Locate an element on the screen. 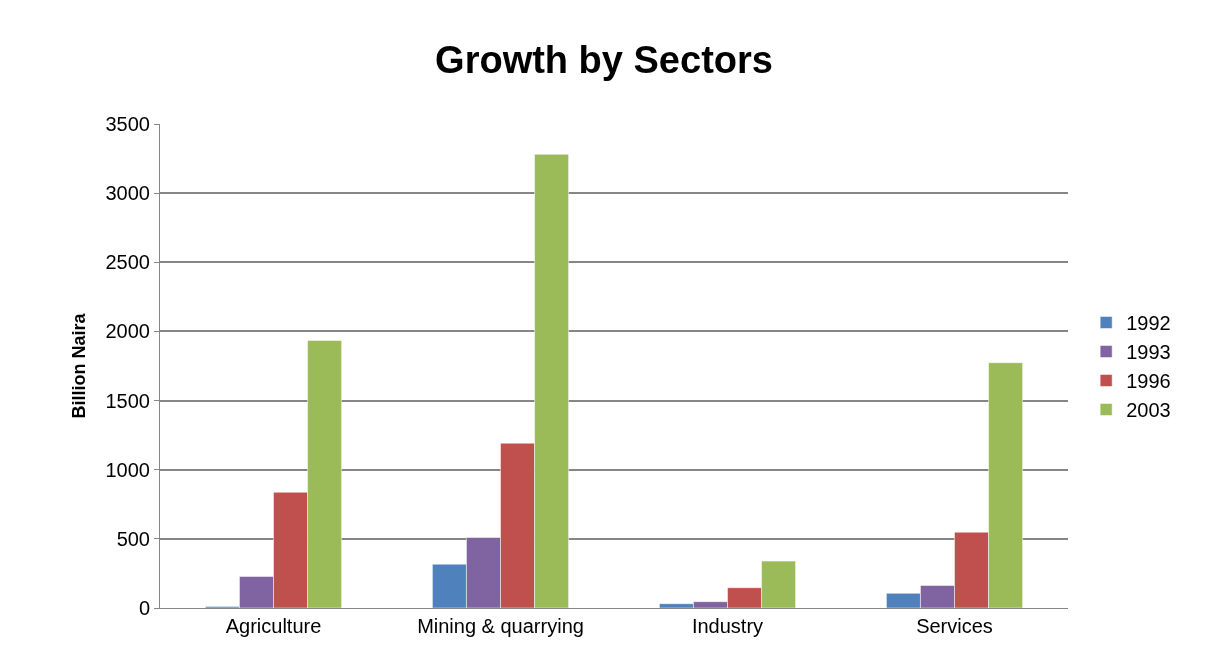 The width and height of the screenshot is (1208, 668). y-tick-label: 500 is located at coordinates (133, 538).